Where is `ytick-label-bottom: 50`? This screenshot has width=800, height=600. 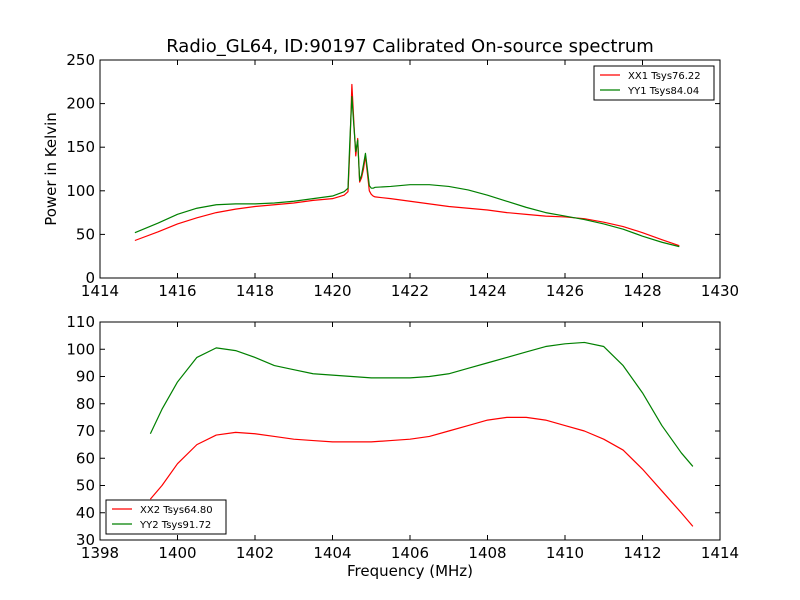
ytick-label-bottom: 50 is located at coordinates (85, 486).